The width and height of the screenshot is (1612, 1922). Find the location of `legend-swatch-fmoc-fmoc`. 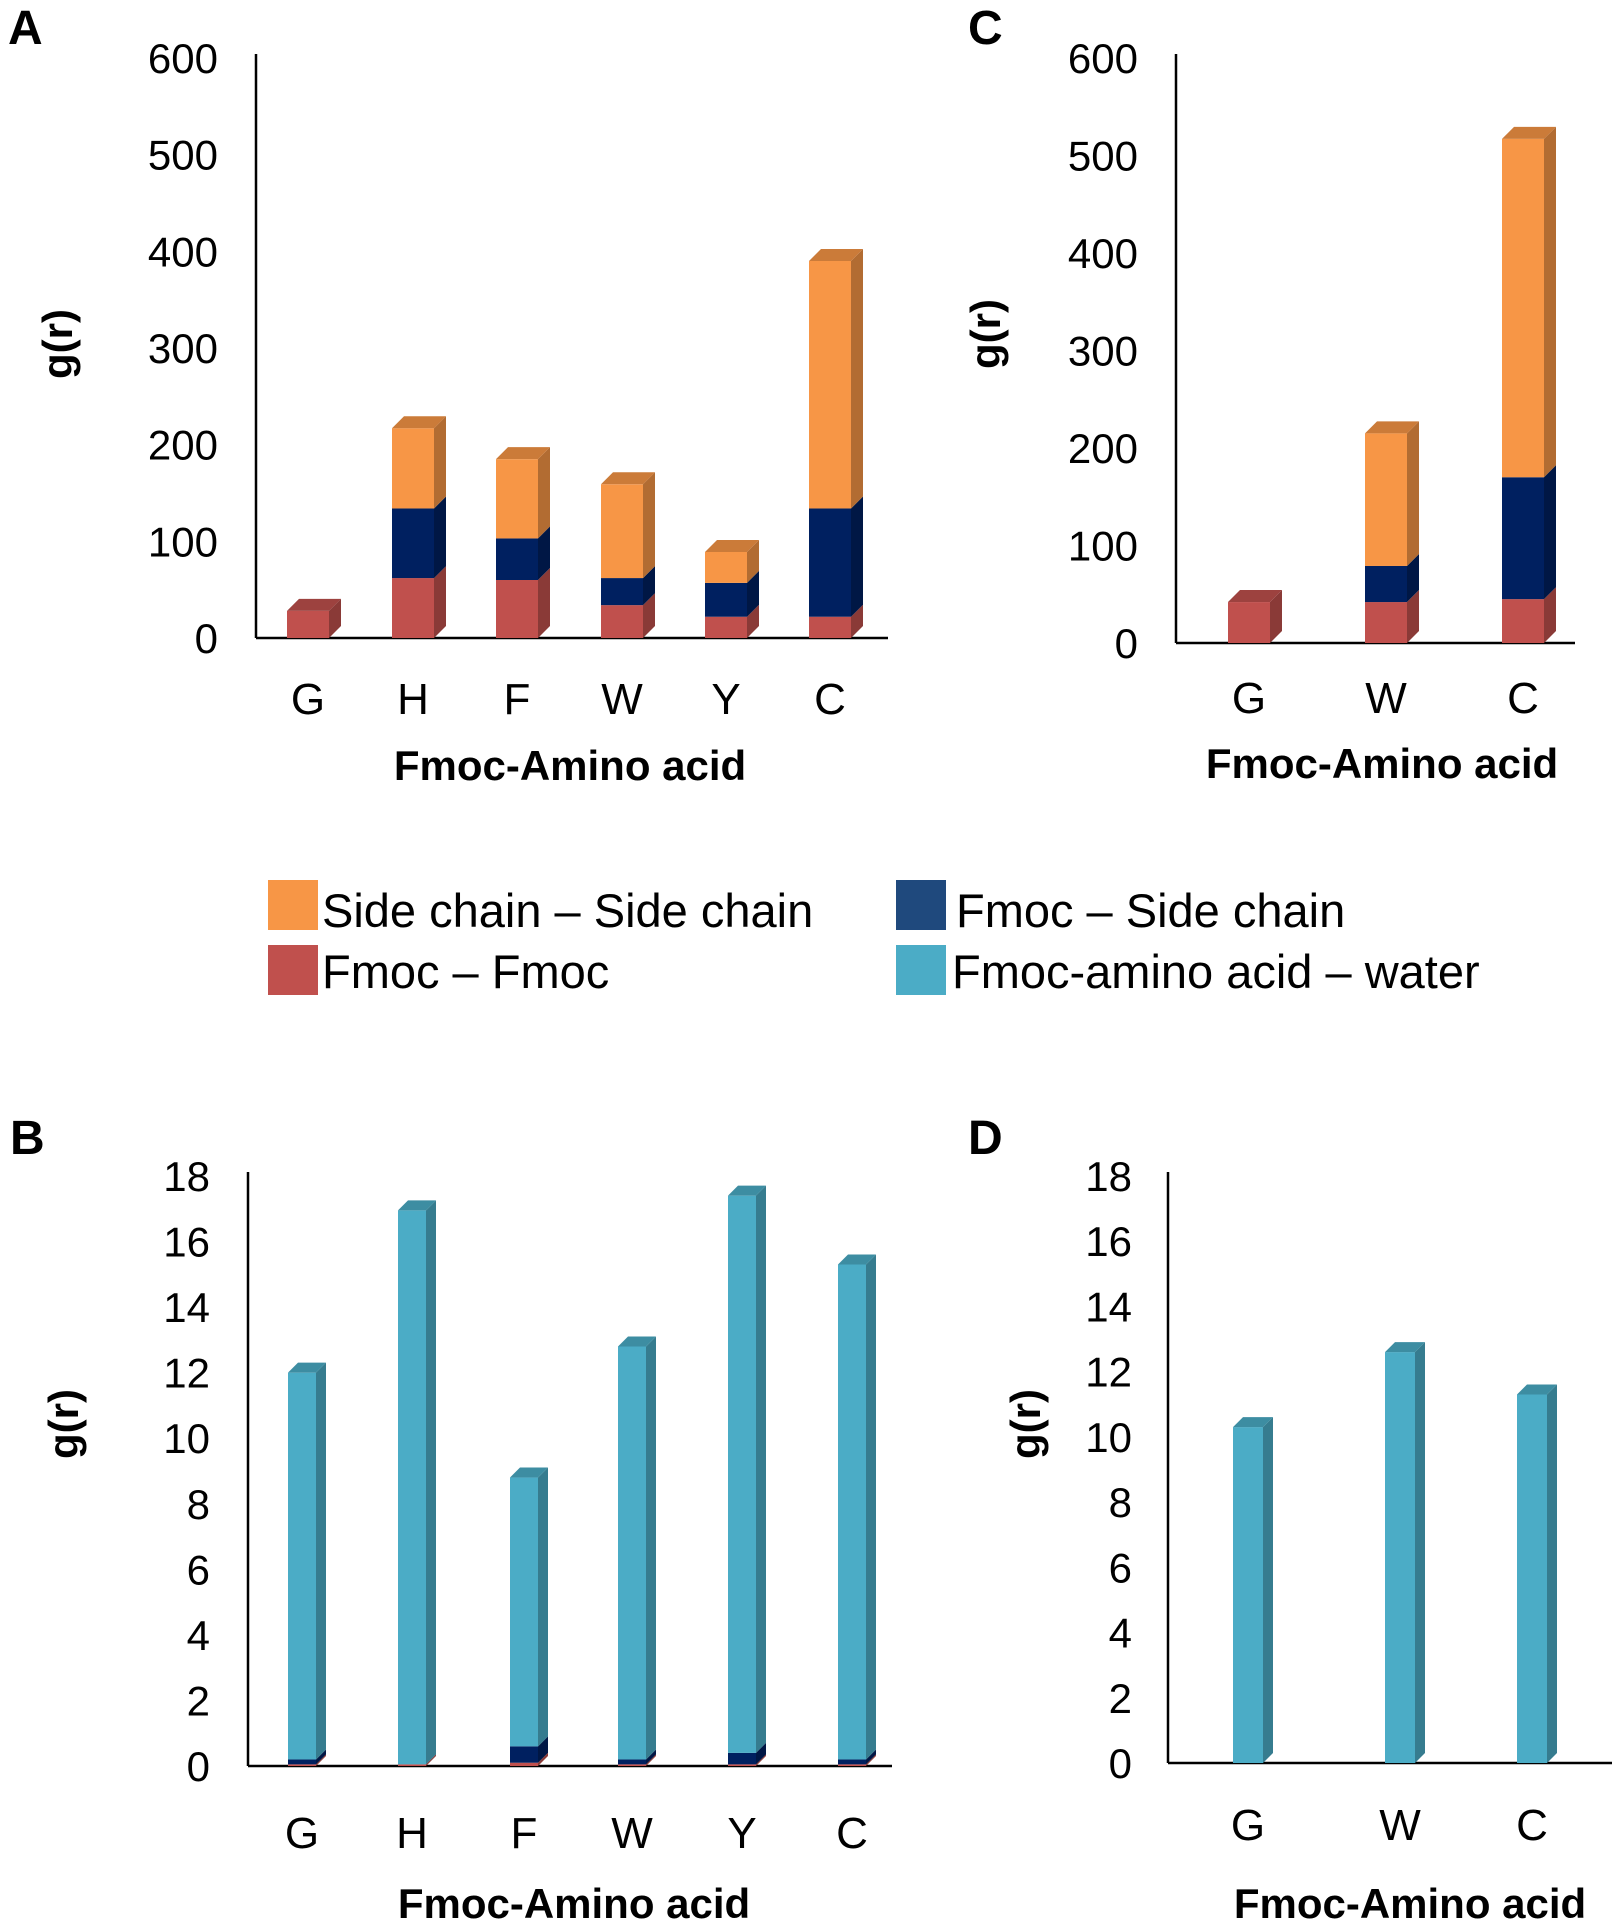

legend-swatch-fmoc-fmoc is located at coordinates (293, 970).